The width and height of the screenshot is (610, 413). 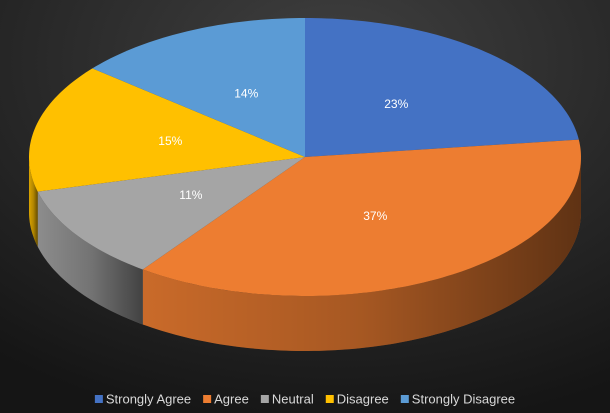 What do you see at coordinates (170, 141) in the screenshot?
I see `data-label: 15%` at bounding box center [170, 141].